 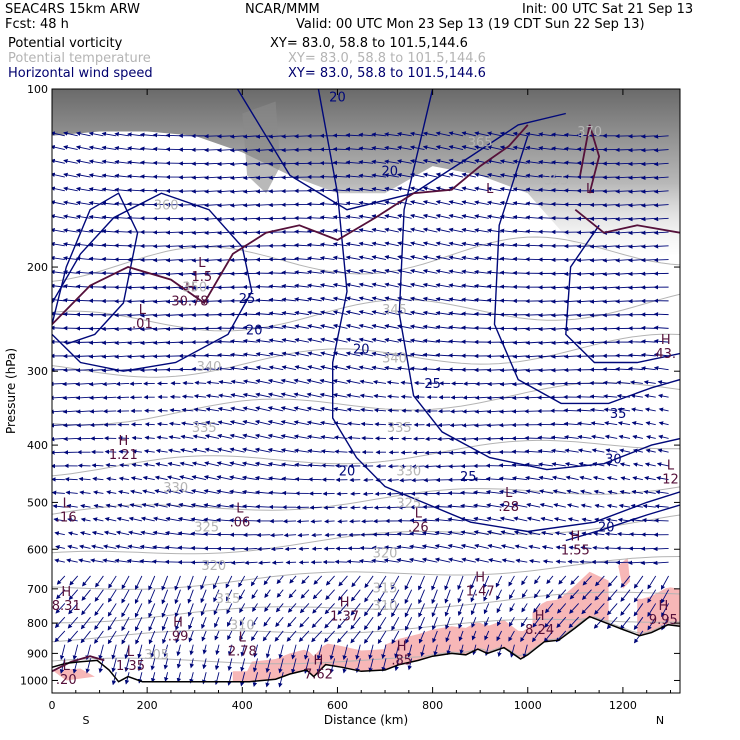 I want to click on isentrope-label: 320, so click(x=213, y=566).